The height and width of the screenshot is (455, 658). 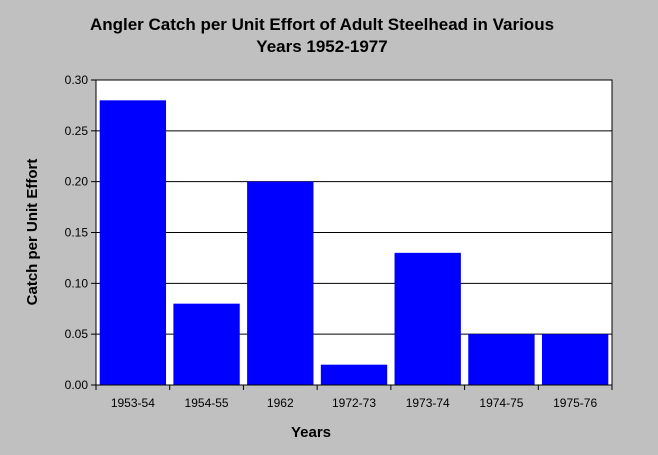 What do you see at coordinates (280, 283) in the screenshot?
I see `bar-1962` at bounding box center [280, 283].